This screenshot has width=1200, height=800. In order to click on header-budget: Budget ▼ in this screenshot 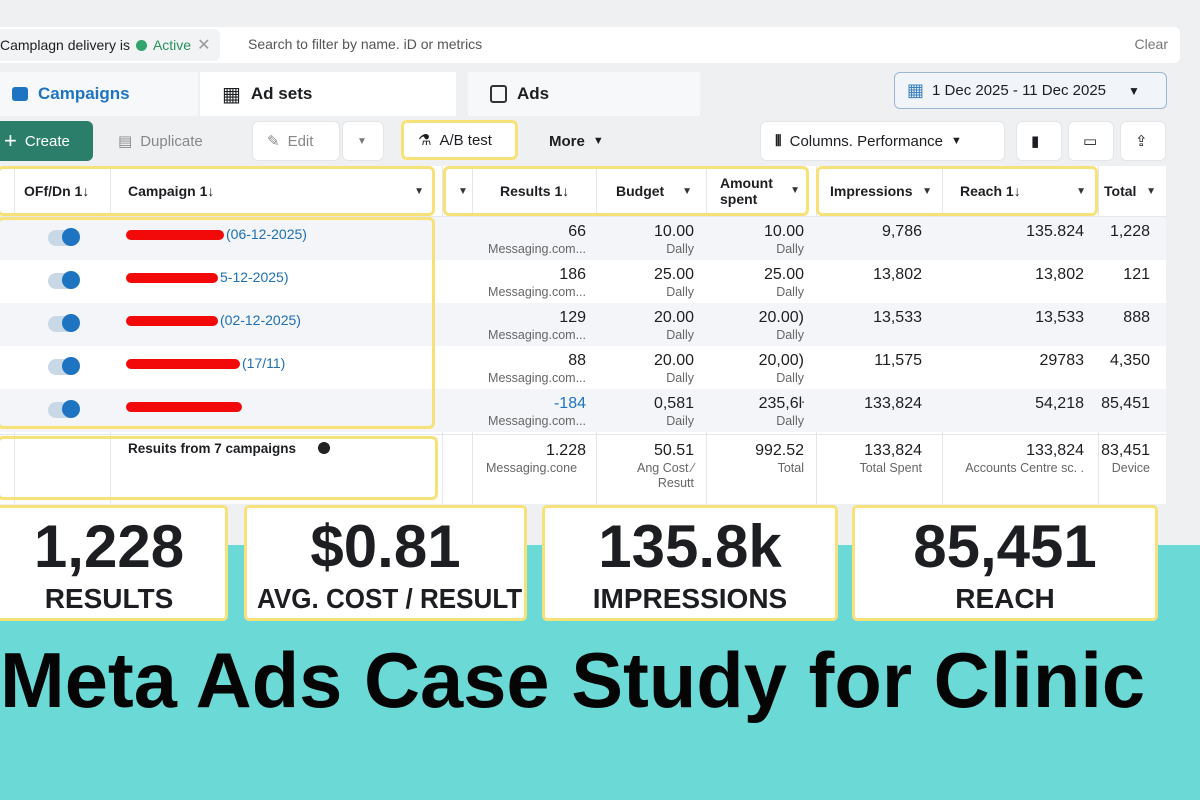, I will do `click(654, 191)`.